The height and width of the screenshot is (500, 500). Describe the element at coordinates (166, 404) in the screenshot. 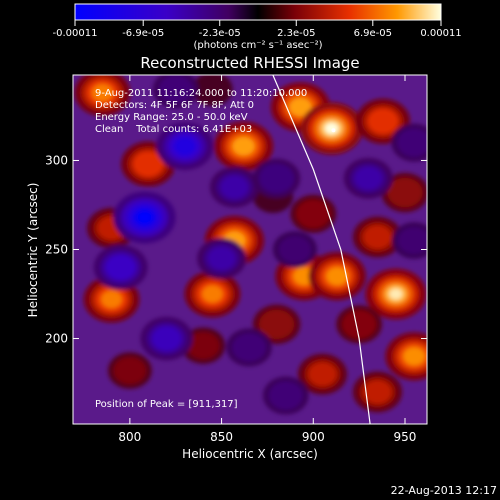

I see `peak-position-label: Position of Peak = [911,317]` at that location.